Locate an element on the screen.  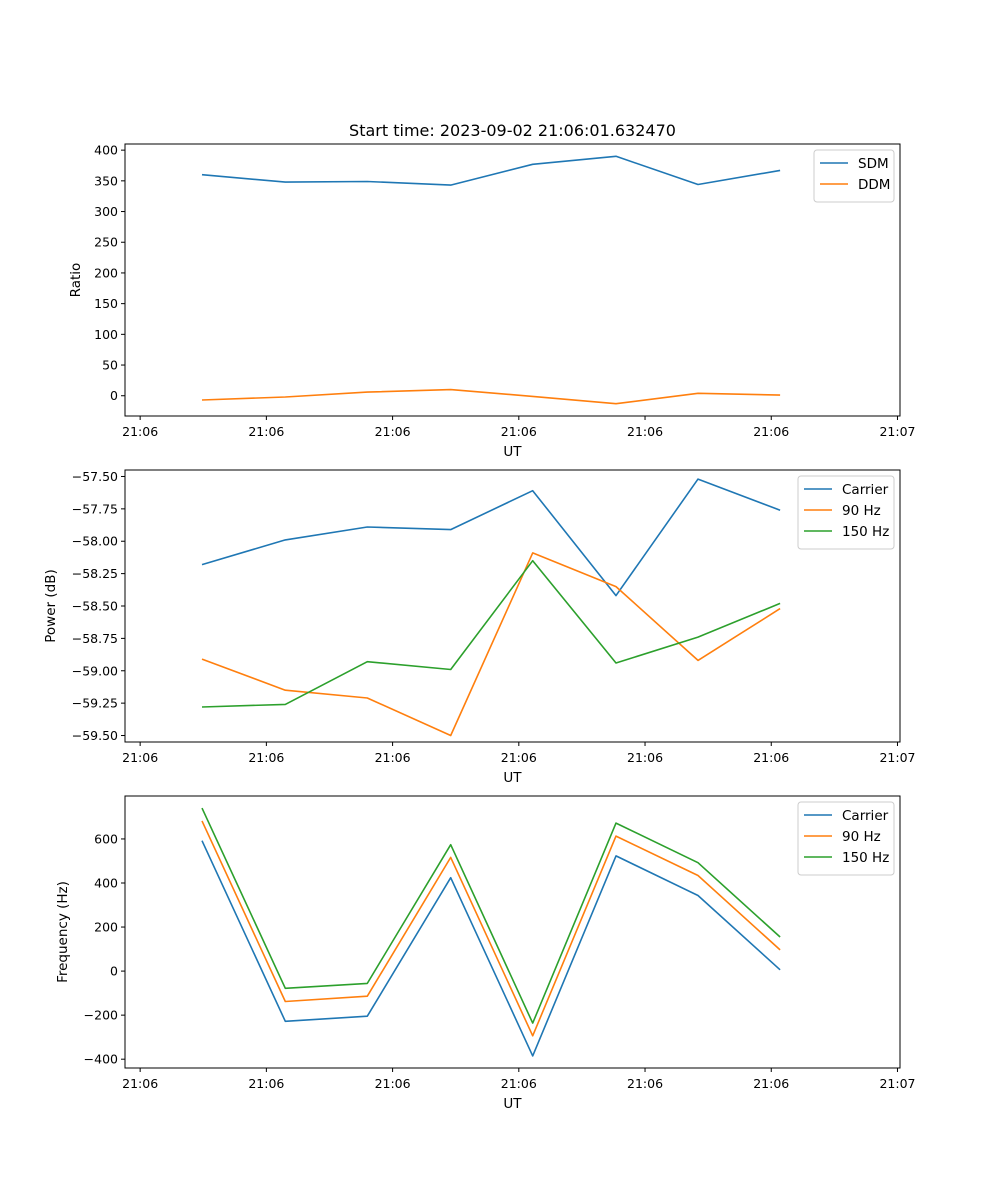
series-line-sdm is located at coordinates (491, 170).